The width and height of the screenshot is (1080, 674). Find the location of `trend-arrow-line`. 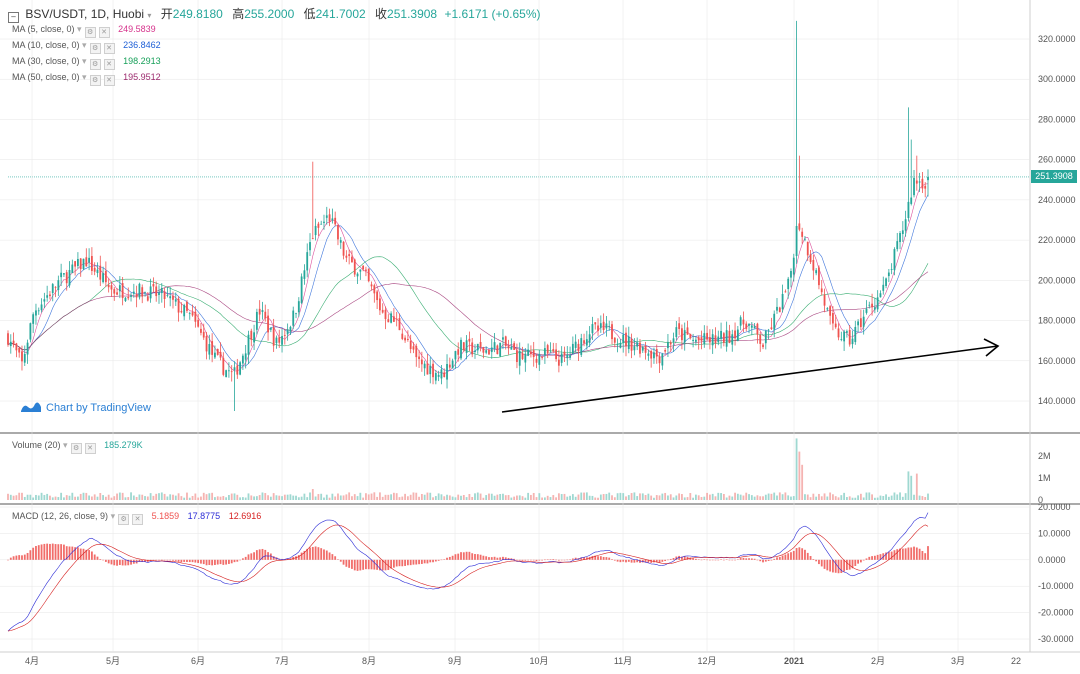

trend-arrow-line is located at coordinates (750, 379).